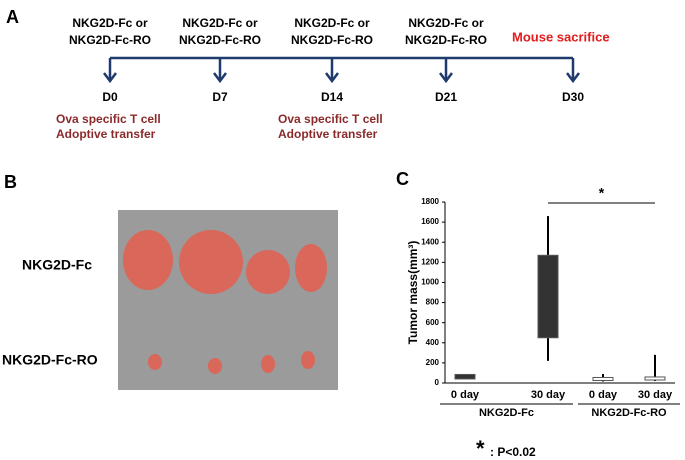  I want to click on footnote-text: : P<0.02, so click(513, 452).